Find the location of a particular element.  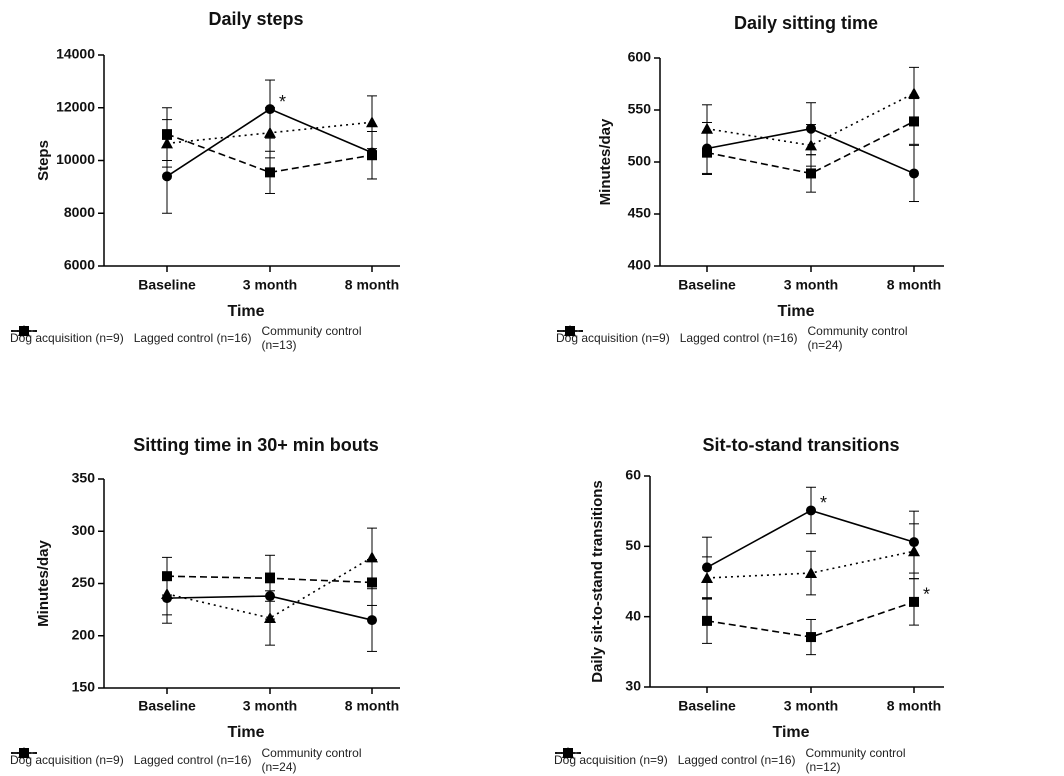

chart-title: Sitting time in 30+ min bouts is located at coordinates (256, 445).